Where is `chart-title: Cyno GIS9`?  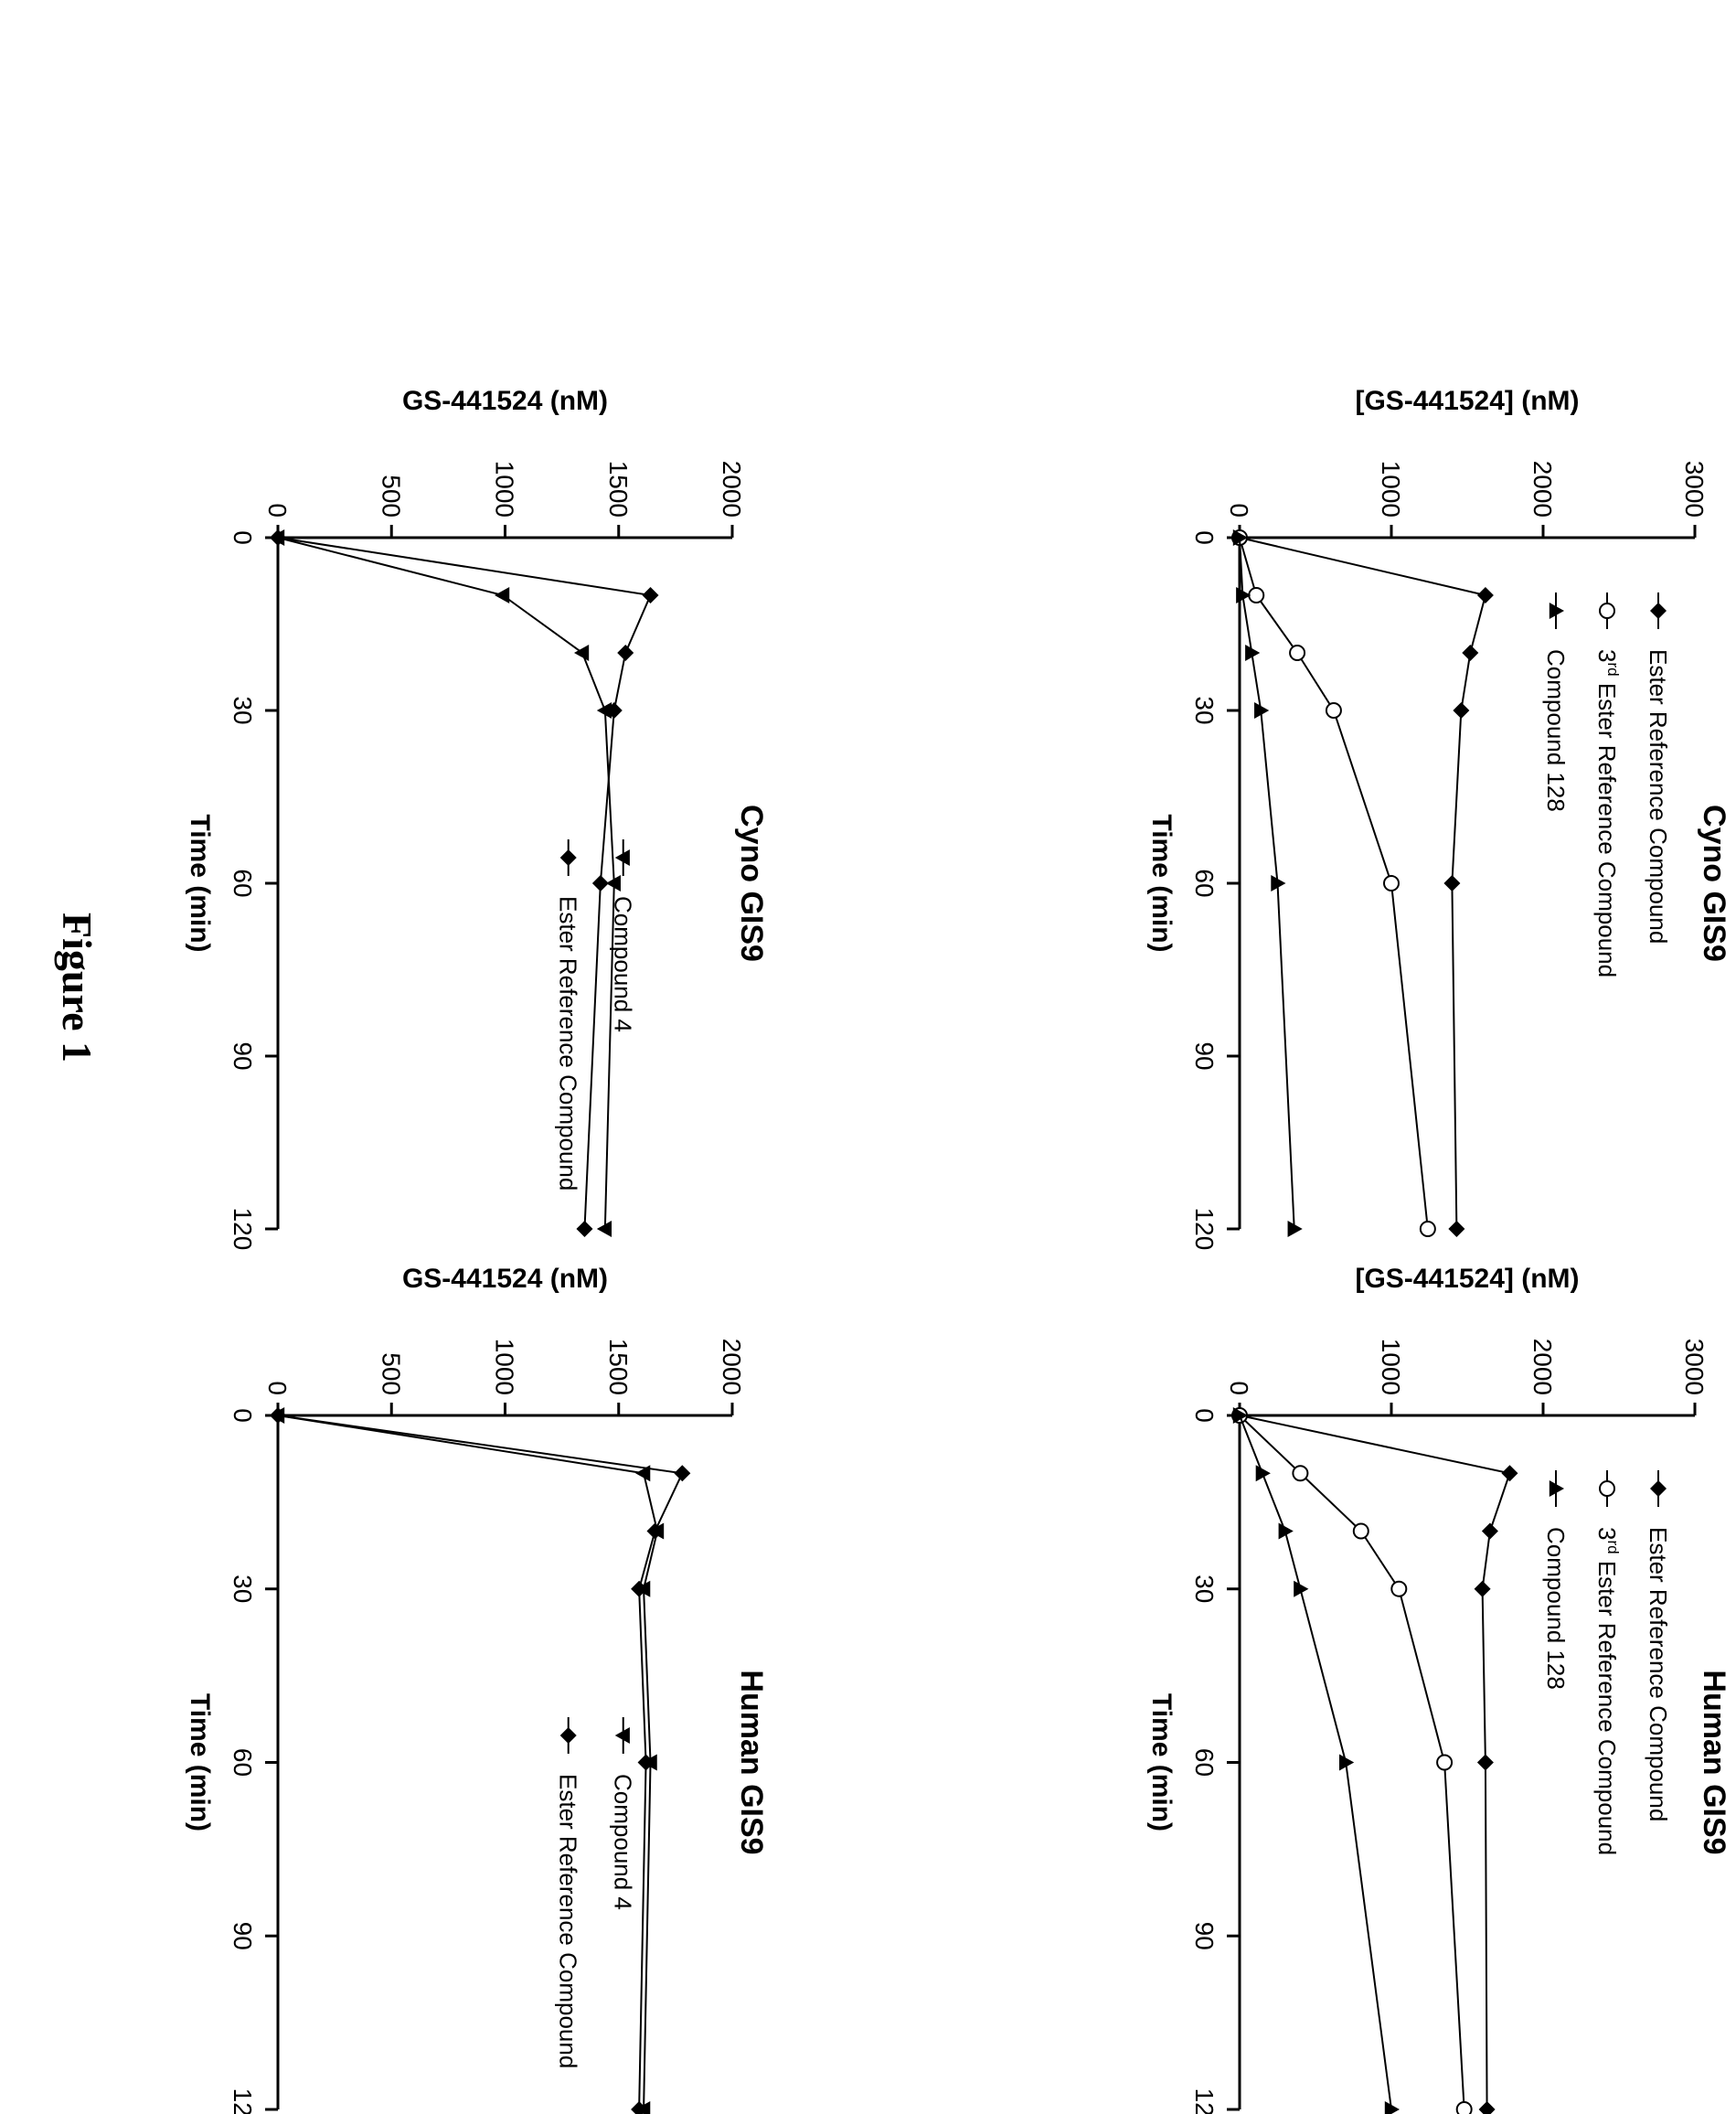 chart-title: Cyno GIS9 is located at coordinates (752, 883).